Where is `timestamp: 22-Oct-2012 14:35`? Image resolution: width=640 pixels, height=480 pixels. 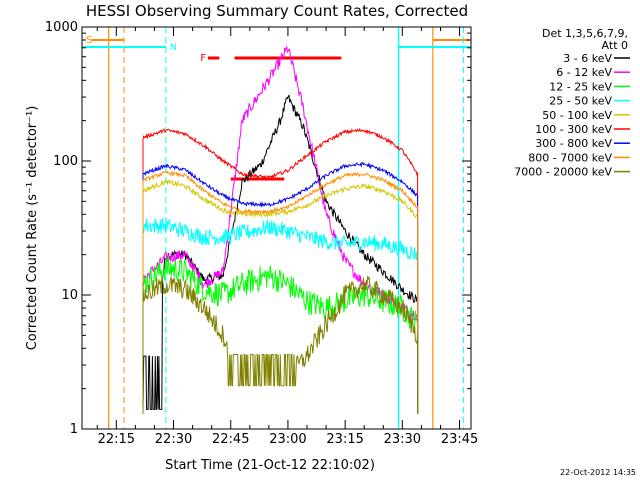
timestamp: 22-Oct-2012 14:35 is located at coordinates (598, 472).